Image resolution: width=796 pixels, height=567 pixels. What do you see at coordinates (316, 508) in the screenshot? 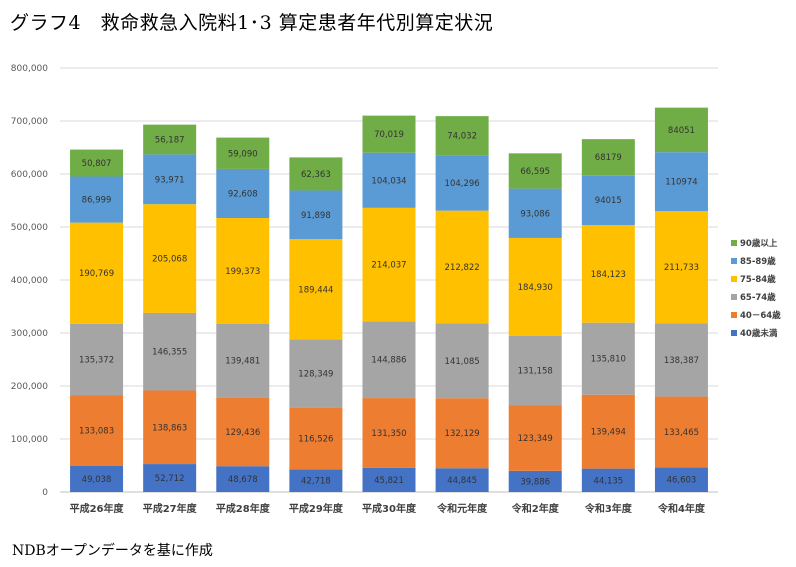
I see `x-category-label: 平成29年度` at bounding box center [316, 508].